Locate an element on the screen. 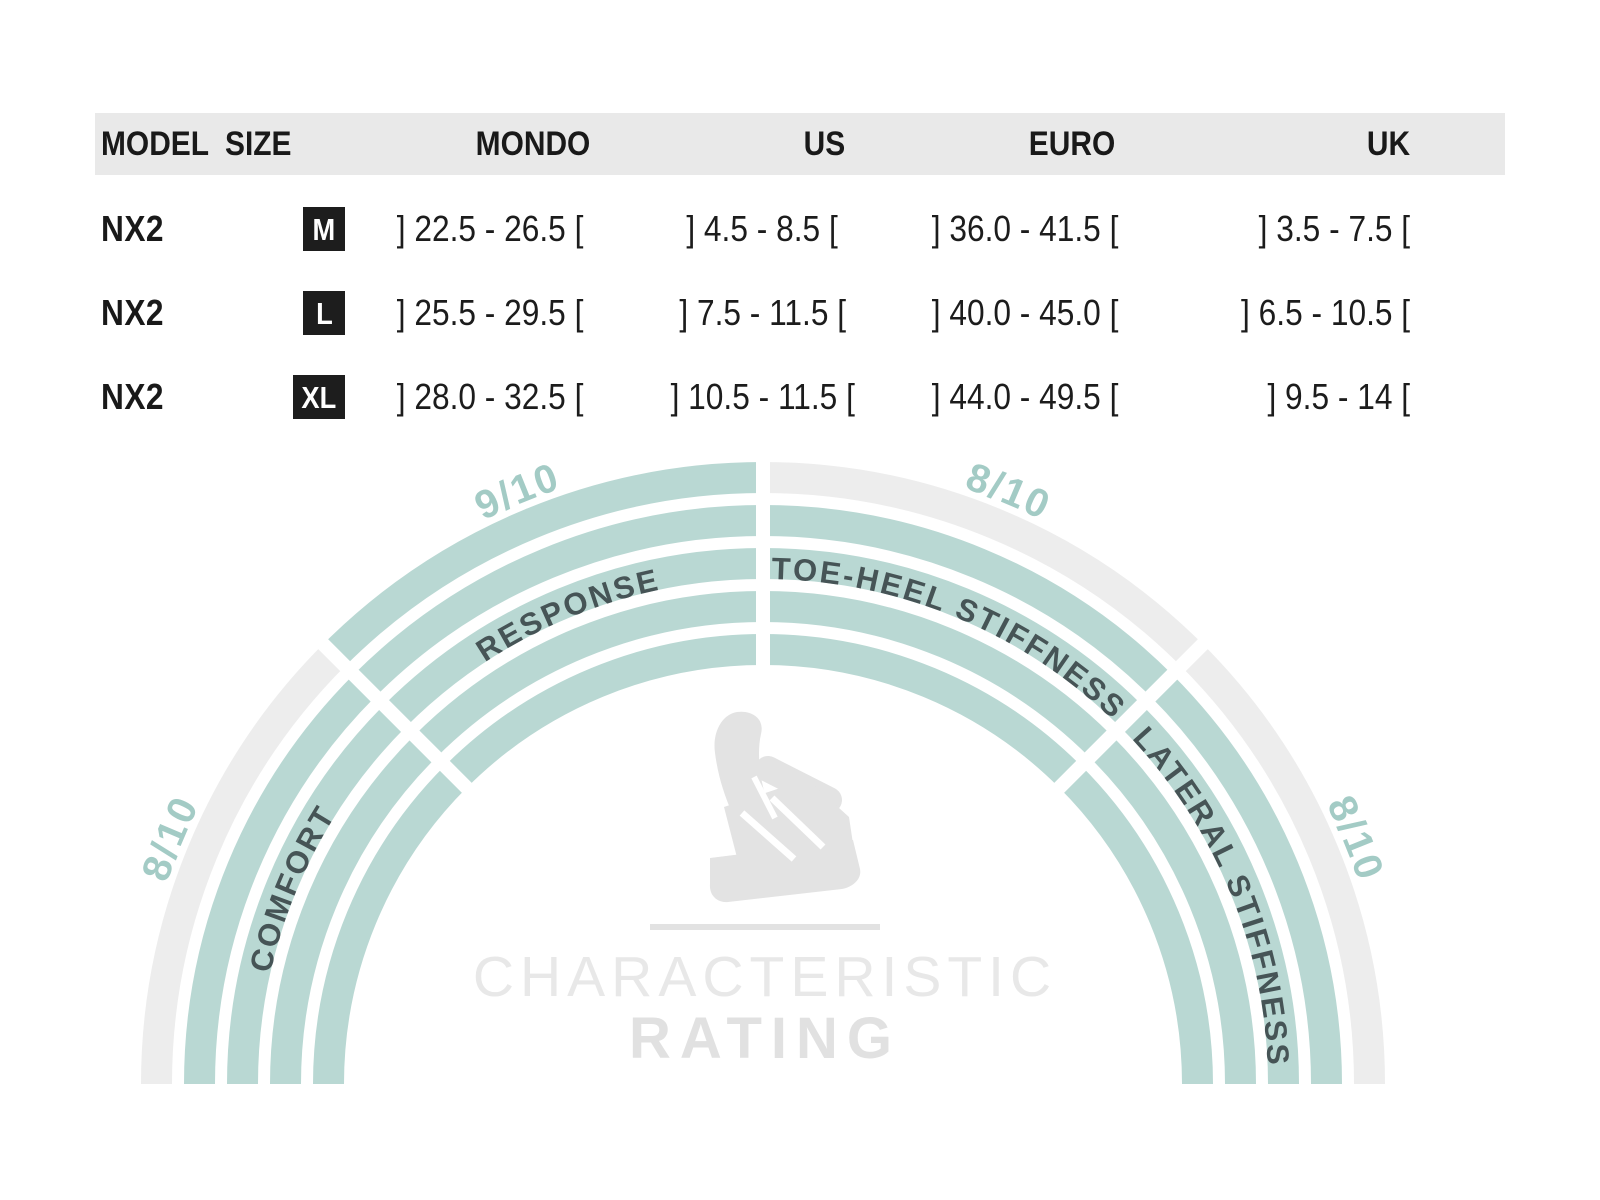 This screenshot has width=1600, height=1200. size-badge: M is located at coordinates (324, 229).